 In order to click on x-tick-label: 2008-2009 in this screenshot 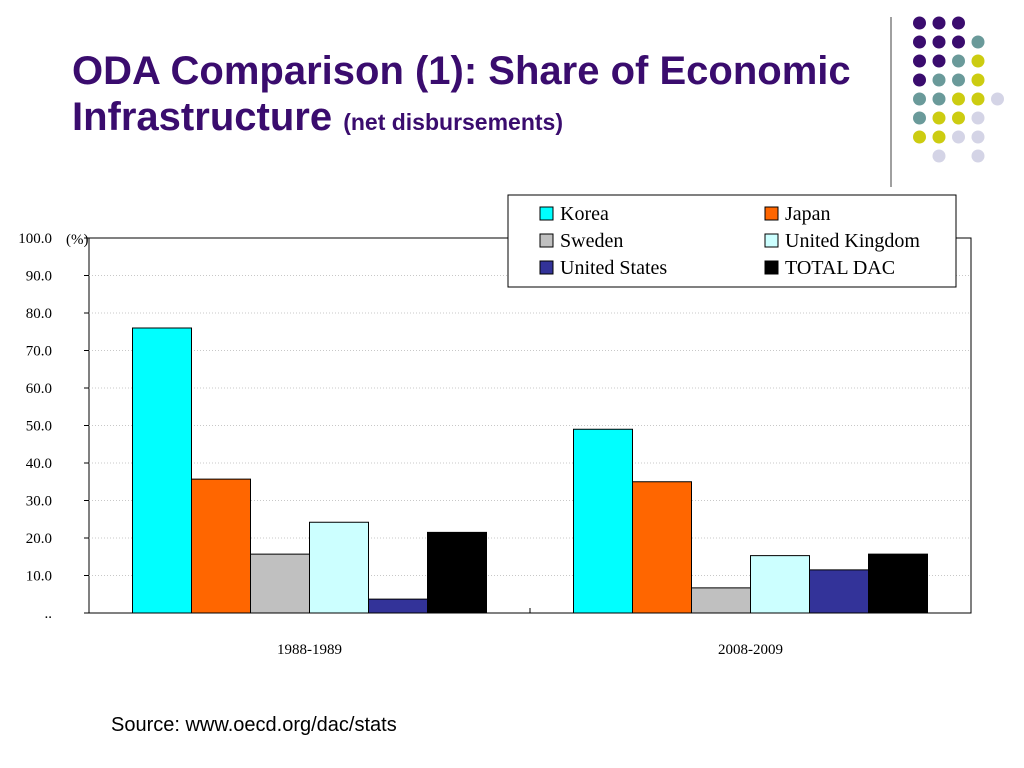, I will do `click(750, 650)`.